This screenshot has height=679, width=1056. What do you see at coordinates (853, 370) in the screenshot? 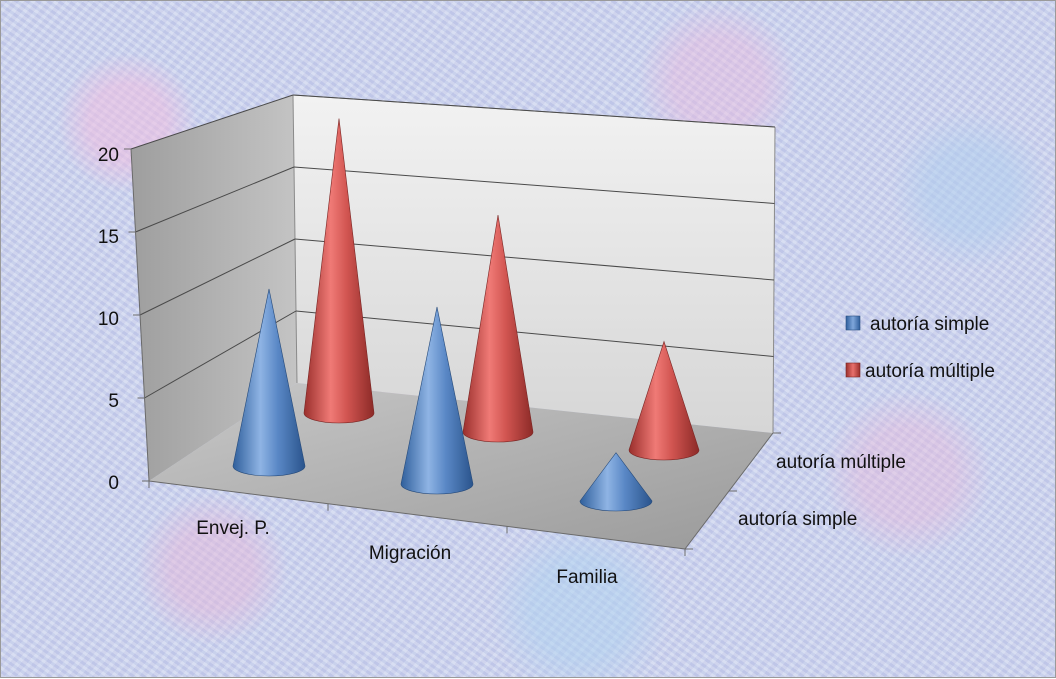
I see `legend-swatch-multiple` at bounding box center [853, 370].